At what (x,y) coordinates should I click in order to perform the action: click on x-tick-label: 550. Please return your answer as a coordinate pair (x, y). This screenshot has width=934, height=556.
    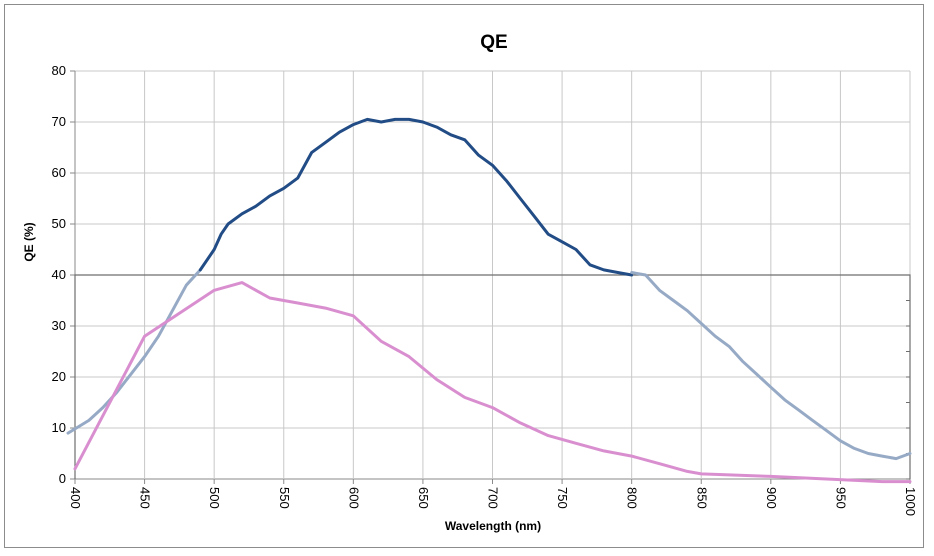
    Looking at the image, I should click on (284, 498).